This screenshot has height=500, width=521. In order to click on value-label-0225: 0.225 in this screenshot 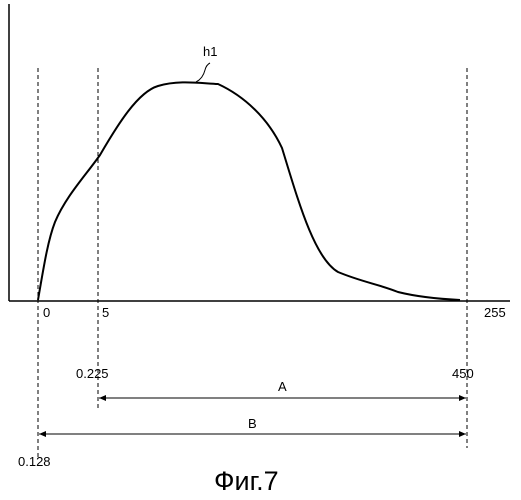, I will do `click(92, 373)`.